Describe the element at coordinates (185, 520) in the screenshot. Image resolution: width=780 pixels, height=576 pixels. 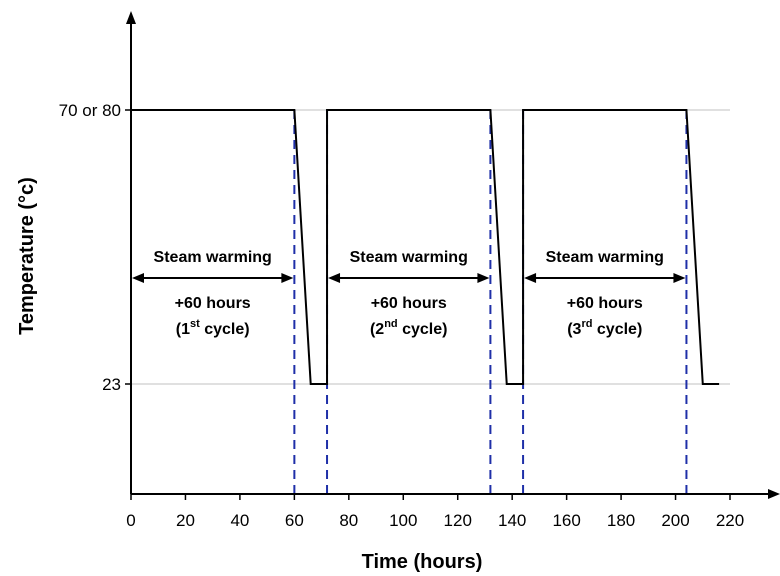
I see `x-tick-label: 20` at that location.